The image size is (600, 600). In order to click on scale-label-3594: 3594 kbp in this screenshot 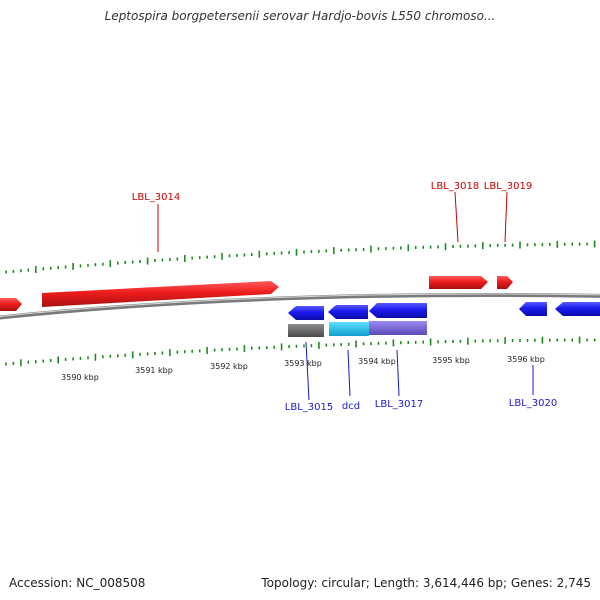, I will do `click(377, 361)`.